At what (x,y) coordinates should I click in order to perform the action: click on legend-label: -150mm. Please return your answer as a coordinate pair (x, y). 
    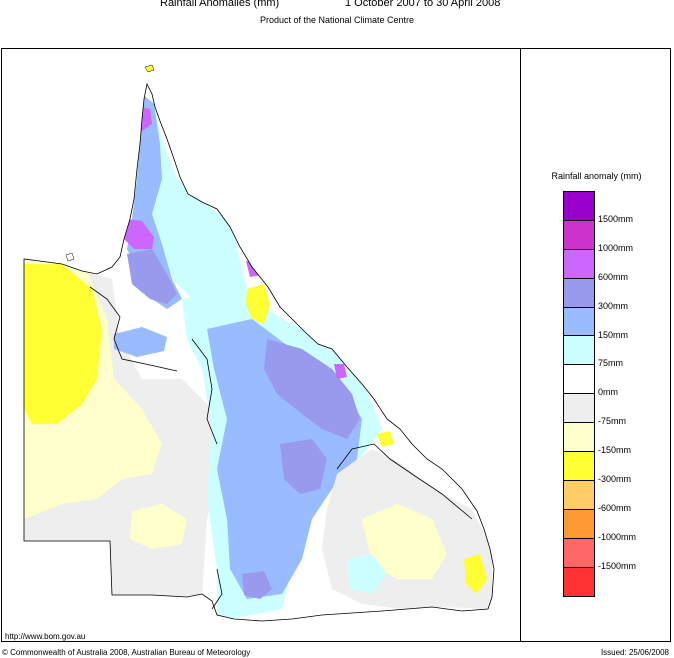
    Looking at the image, I should click on (615, 450).